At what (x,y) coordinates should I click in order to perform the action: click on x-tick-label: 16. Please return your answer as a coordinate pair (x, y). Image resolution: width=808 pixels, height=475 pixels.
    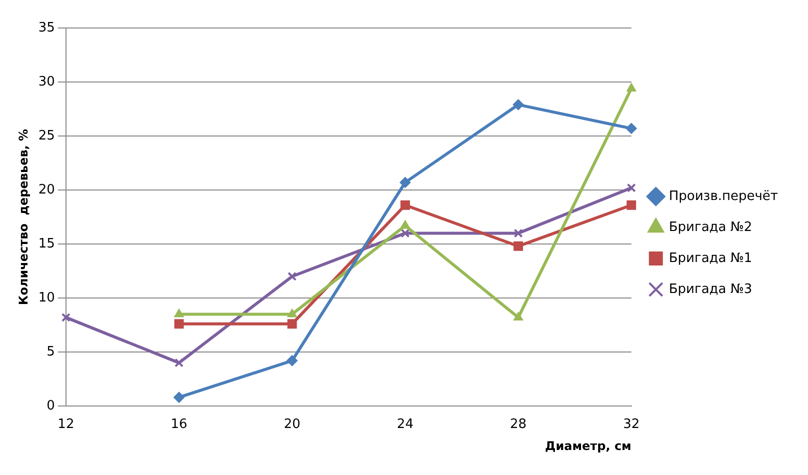
    Looking at the image, I should click on (179, 424).